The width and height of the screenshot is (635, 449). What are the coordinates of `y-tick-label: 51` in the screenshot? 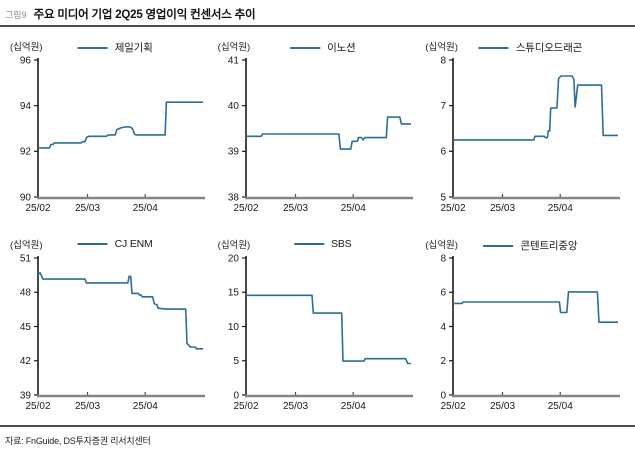 It's located at (26, 258).